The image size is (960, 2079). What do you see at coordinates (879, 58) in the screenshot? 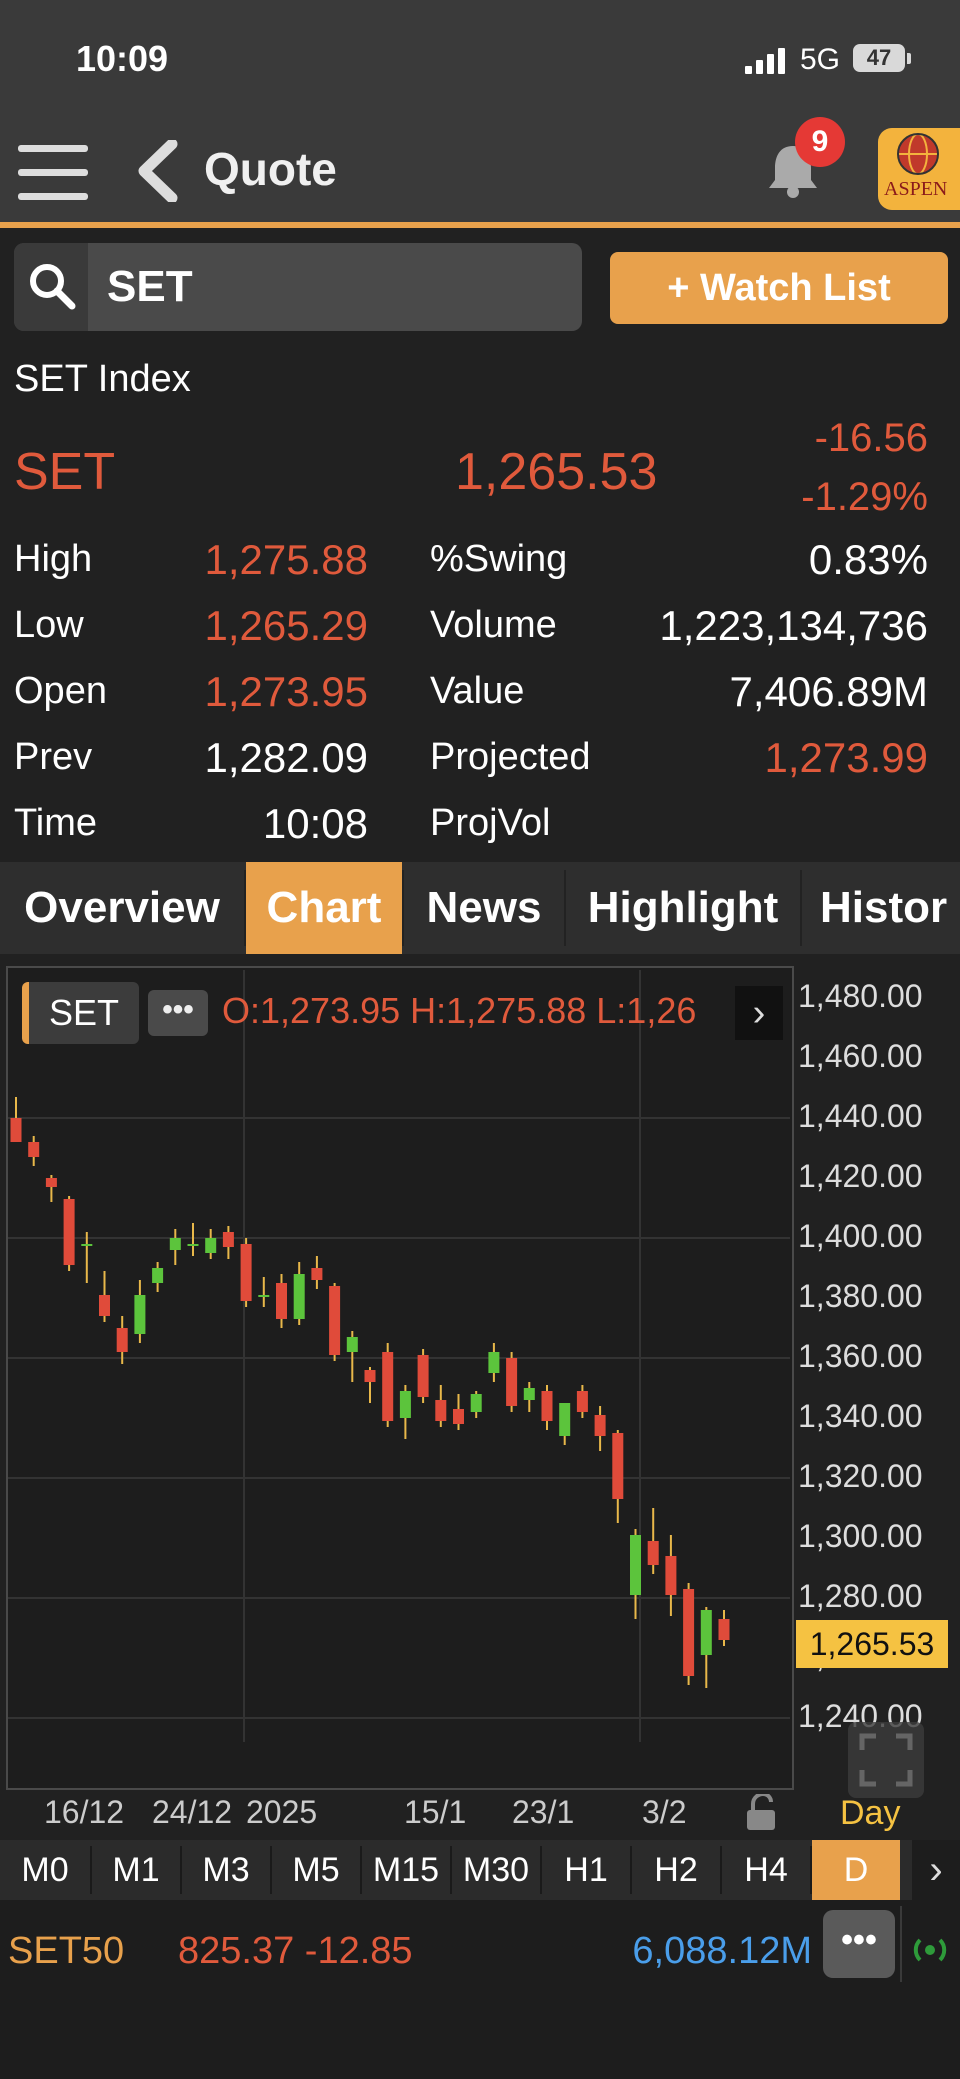
I see `battery-icon: 47` at bounding box center [879, 58].